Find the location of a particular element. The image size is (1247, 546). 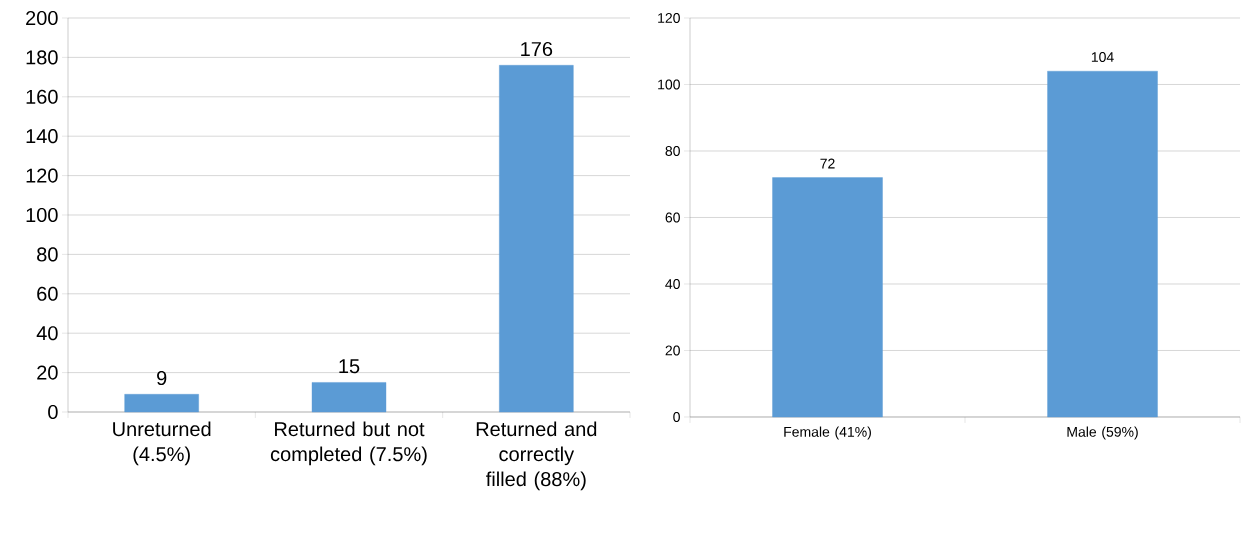

x-tick-label: Returned and correctly filled (88%) is located at coordinates (536, 456).